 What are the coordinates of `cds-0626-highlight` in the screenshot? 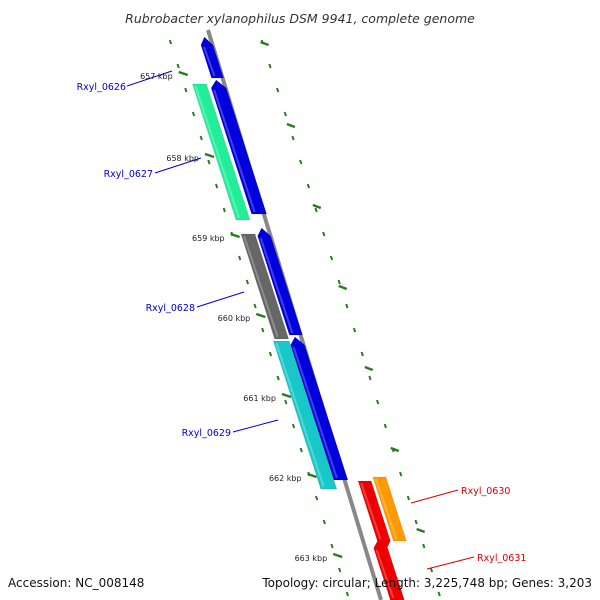 It's located at (209, 61).